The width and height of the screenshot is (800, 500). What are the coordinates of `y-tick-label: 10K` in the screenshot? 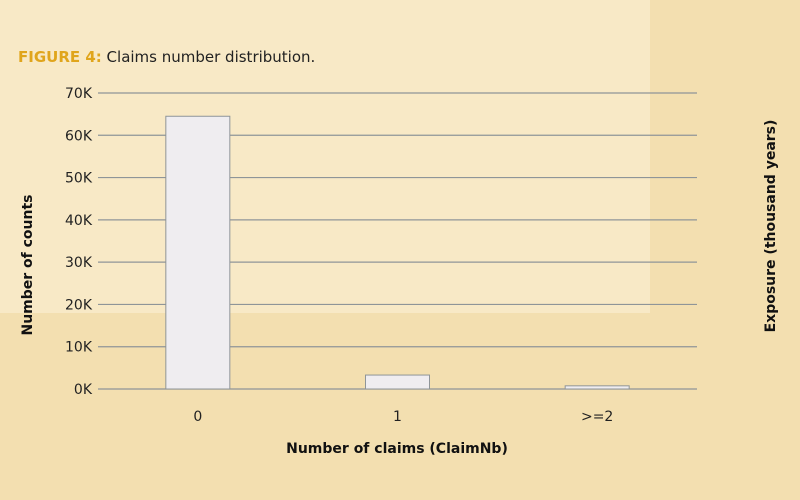 It's located at (79, 348).